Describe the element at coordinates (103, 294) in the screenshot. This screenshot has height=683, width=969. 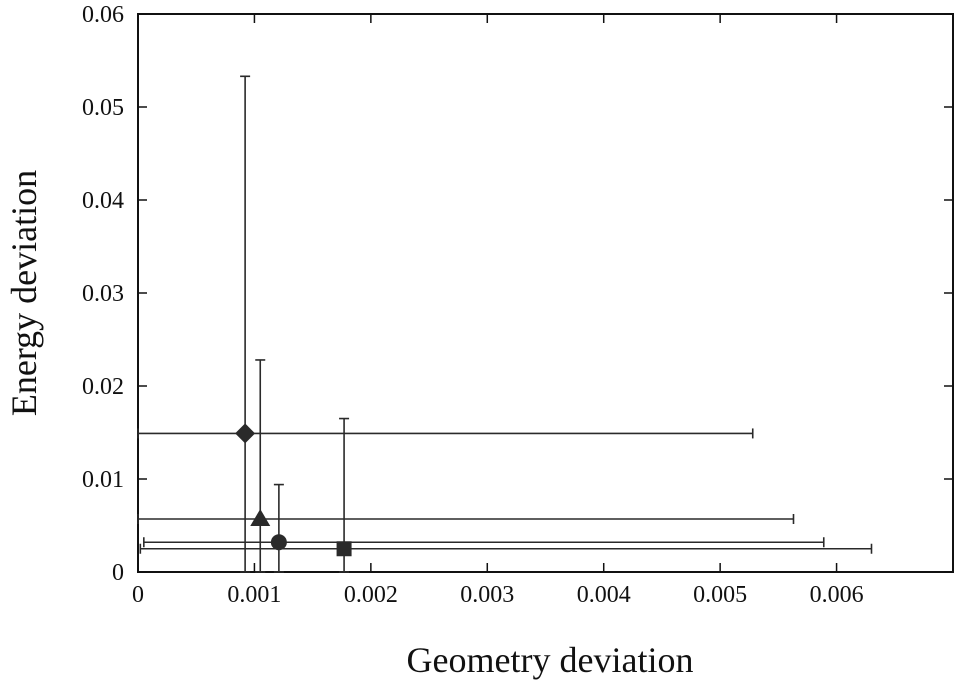
I see `y-tick-label: 0.03` at that location.